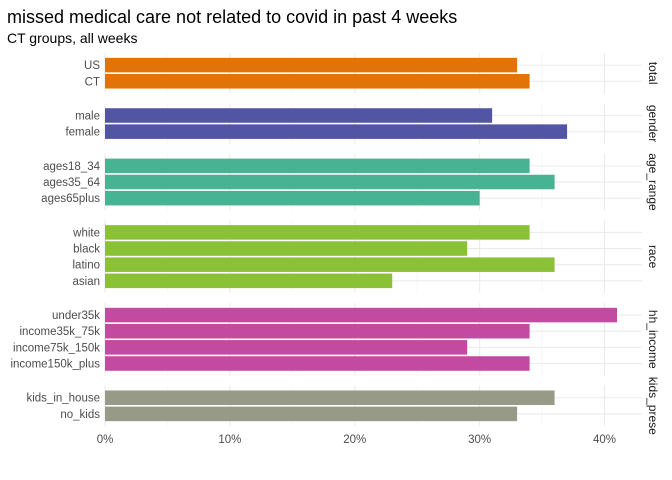  I want to click on category-label-ages18_34: ages18_34, so click(72, 167).